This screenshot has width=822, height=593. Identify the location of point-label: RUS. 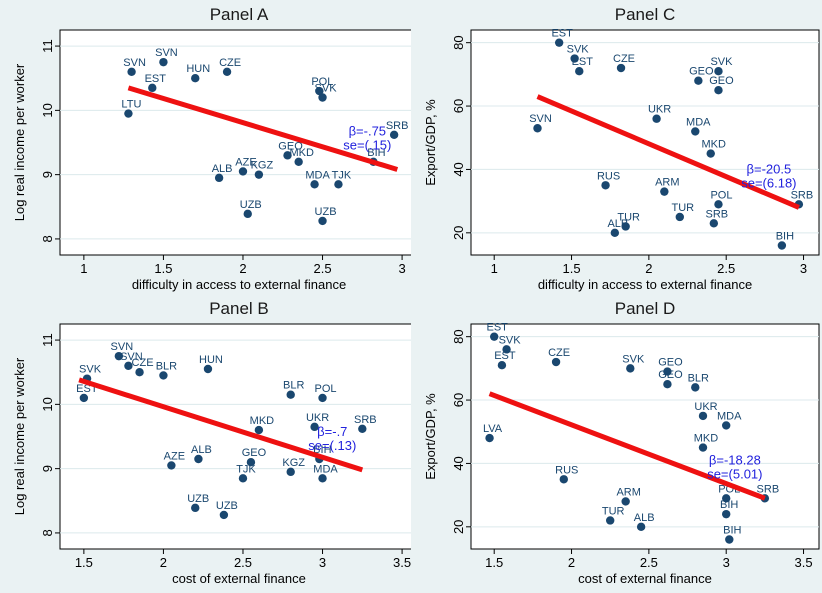
(608, 176).